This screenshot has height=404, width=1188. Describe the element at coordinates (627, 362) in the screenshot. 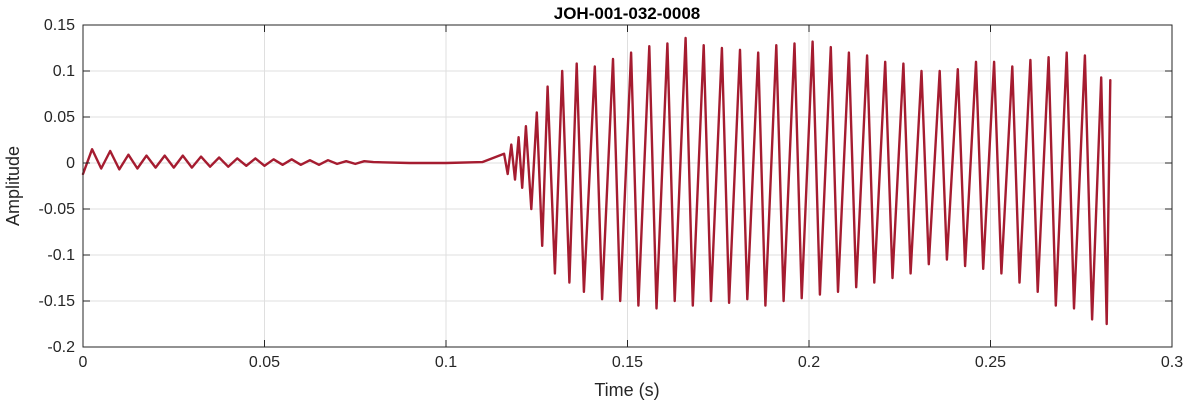

I see `x-tick-label: 0.15` at that location.